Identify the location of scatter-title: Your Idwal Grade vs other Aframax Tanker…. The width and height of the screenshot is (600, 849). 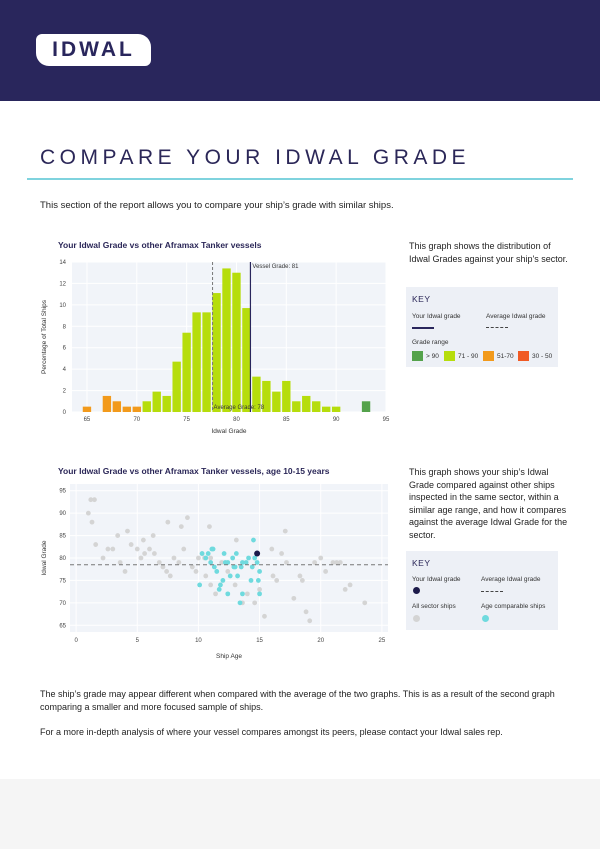
(194, 471).